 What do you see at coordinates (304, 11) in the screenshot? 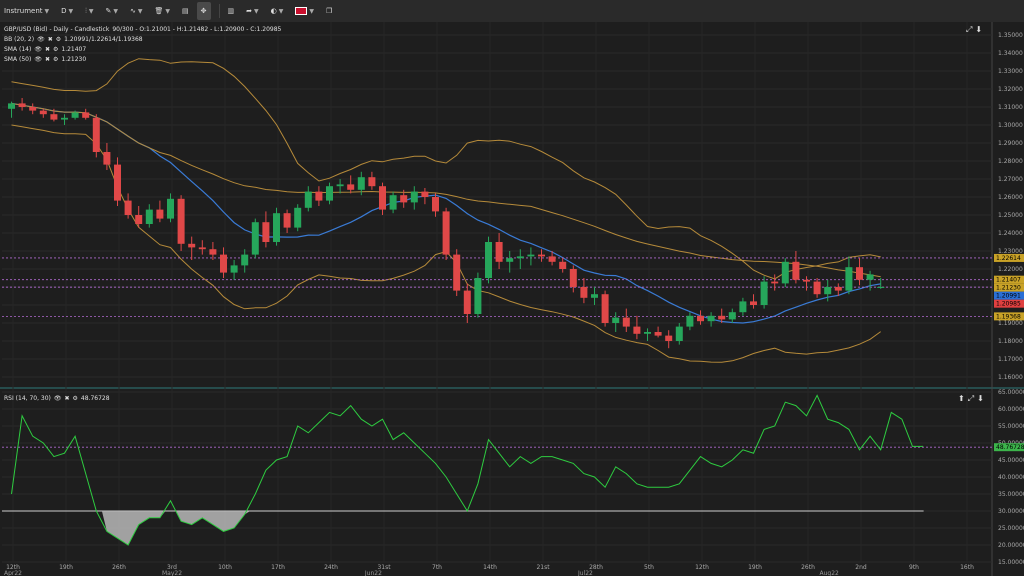
I see `language-button: ▼` at bounding box center [304, 11].